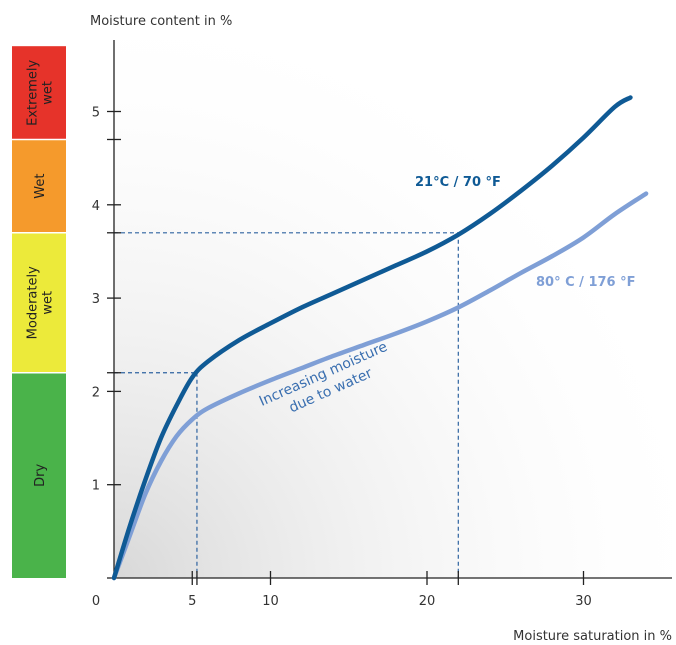 The height and width of the screenshot is (645, 676). What do you see at coordinates (96, 392) in the screenshot?
I see `y-tick-label: 2` at bounding box center [96, 392].